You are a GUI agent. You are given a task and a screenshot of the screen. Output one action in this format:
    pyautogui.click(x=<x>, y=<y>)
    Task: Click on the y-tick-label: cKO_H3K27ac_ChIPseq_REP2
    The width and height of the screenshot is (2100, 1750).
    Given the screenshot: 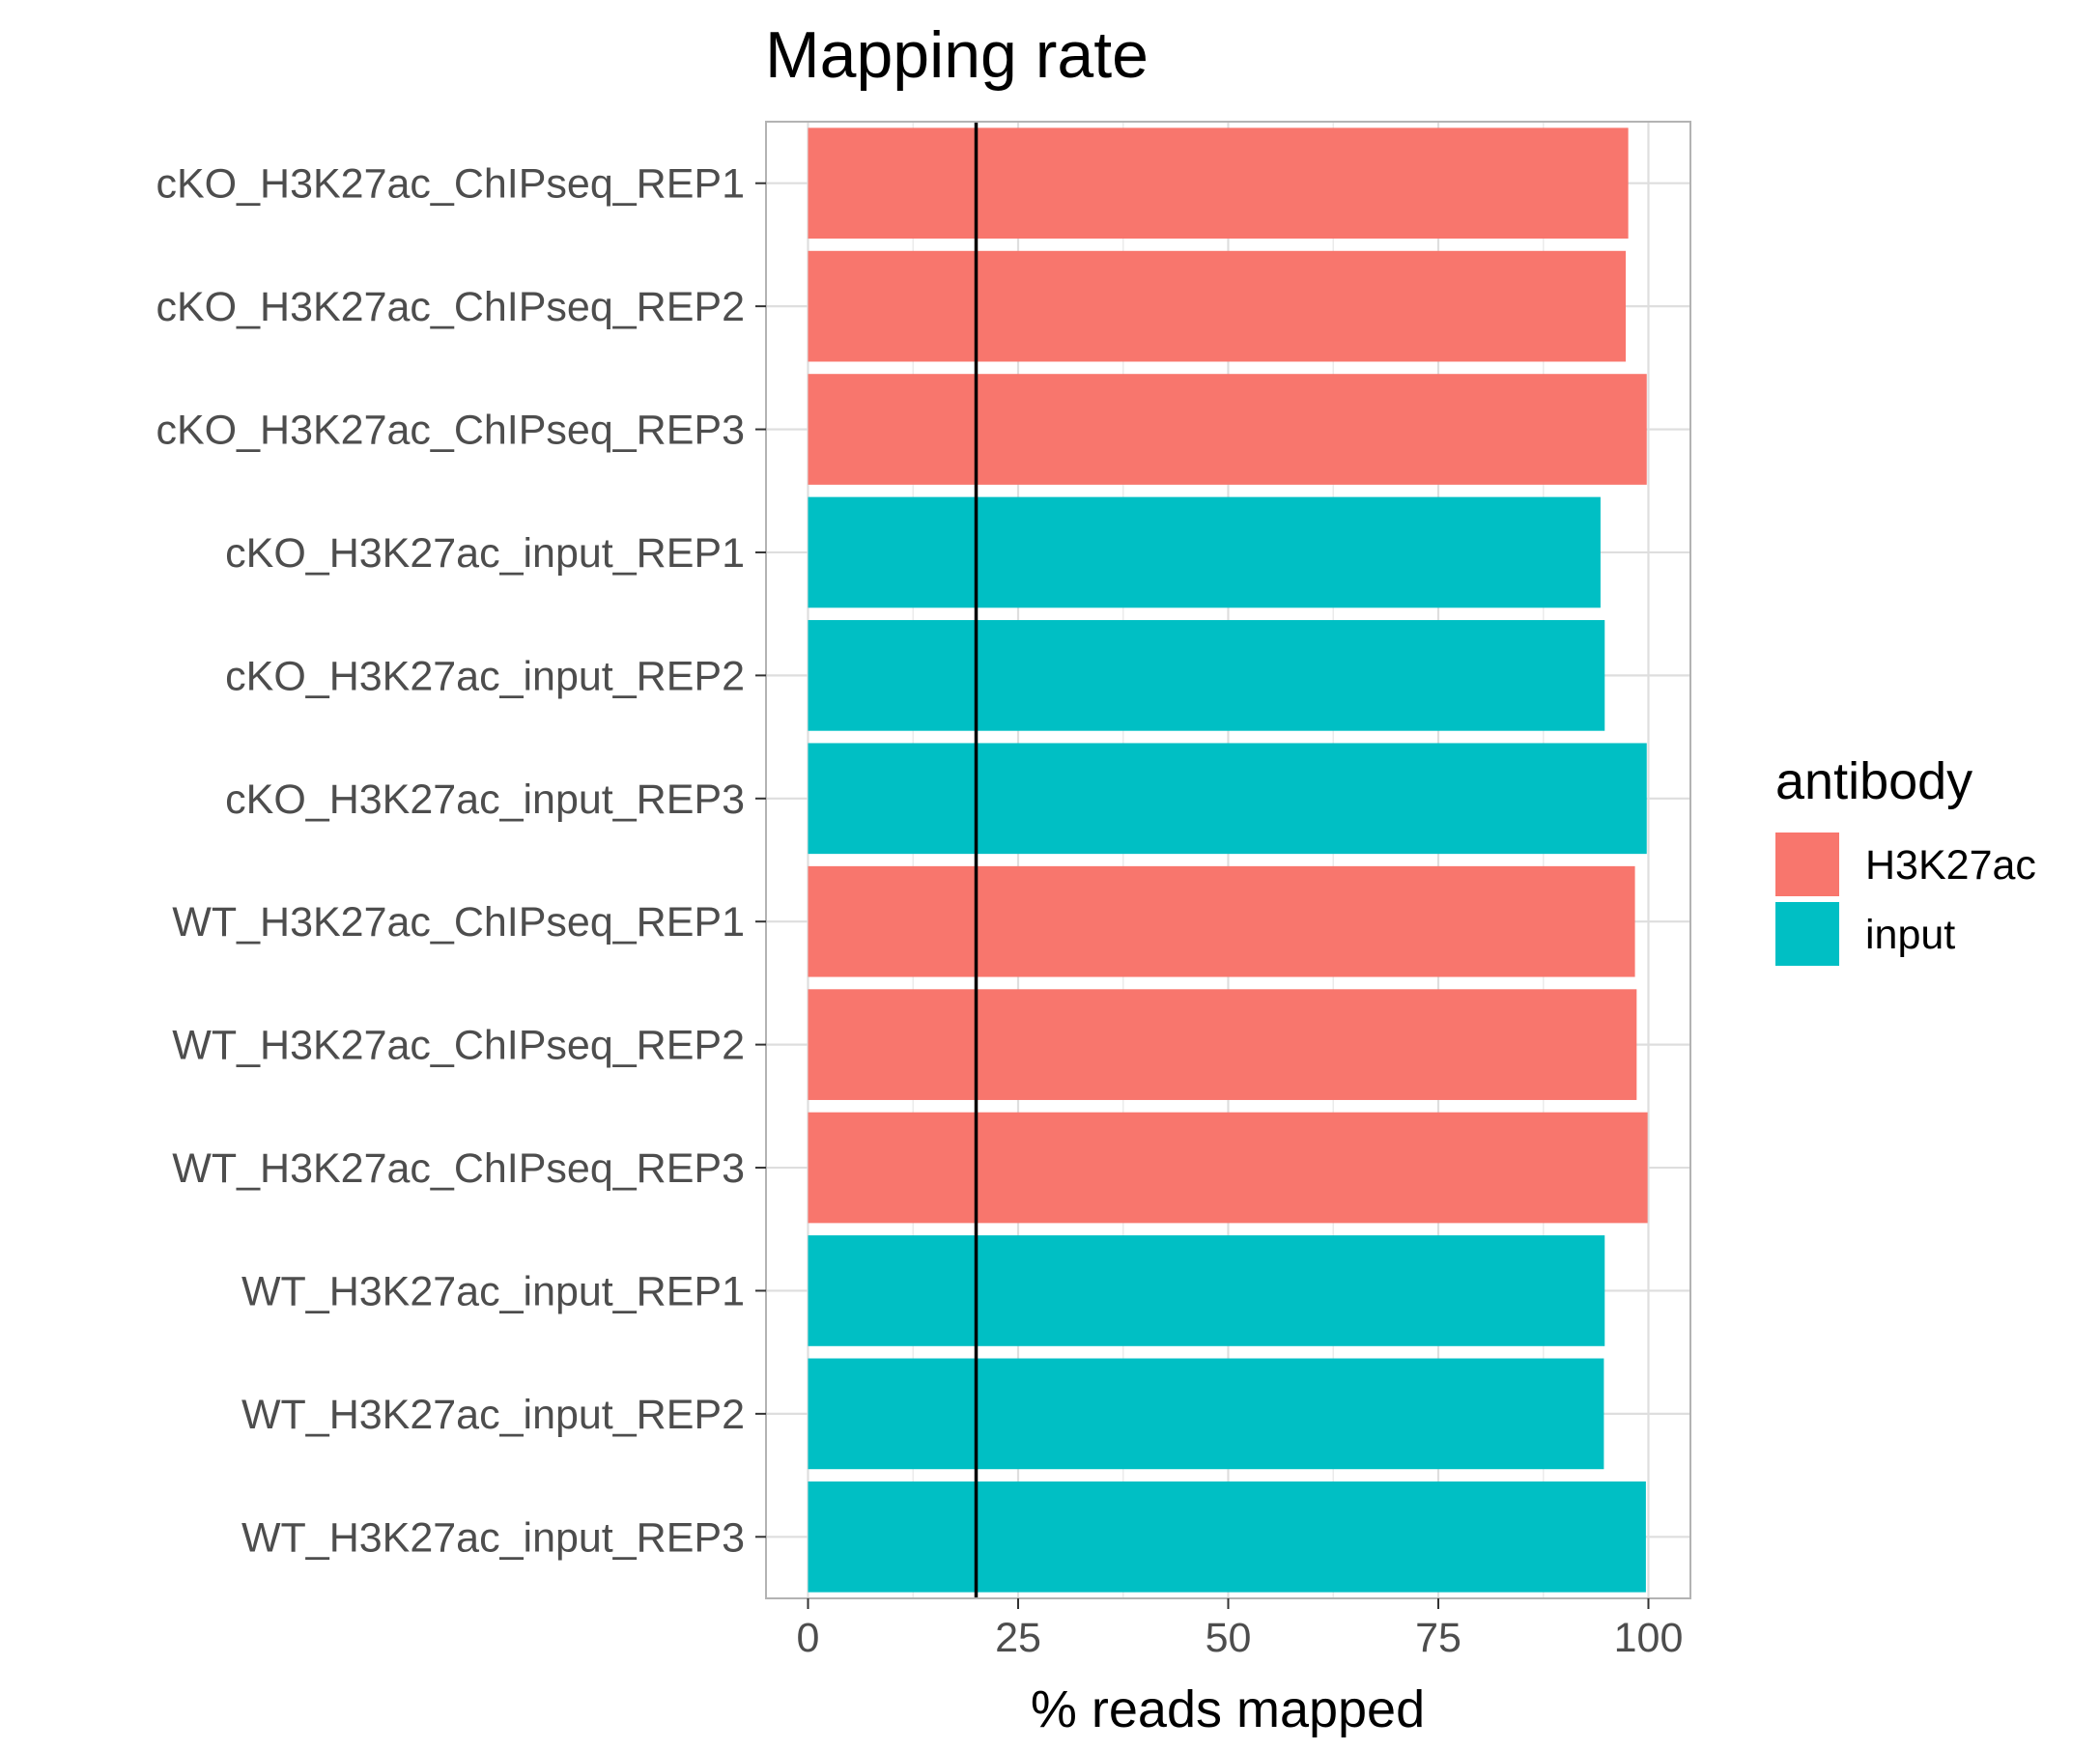 What is the action you would take?
    pyautogui.click(x=450, y=307)
    